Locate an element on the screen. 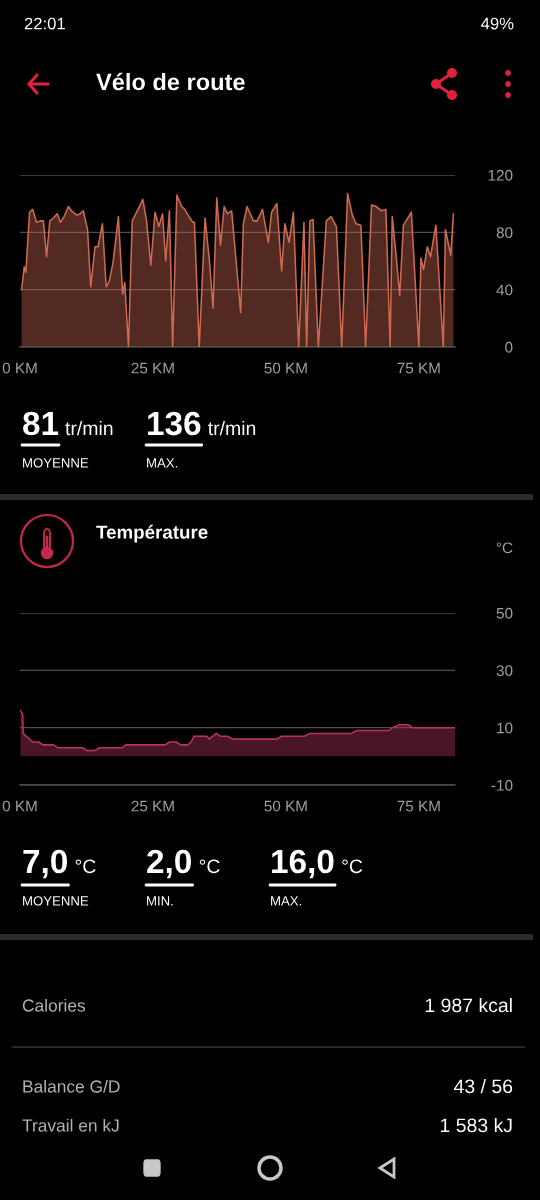 The image size is (540, 1200). text: 1 583 kJ is located at coordinates (476, 1125).